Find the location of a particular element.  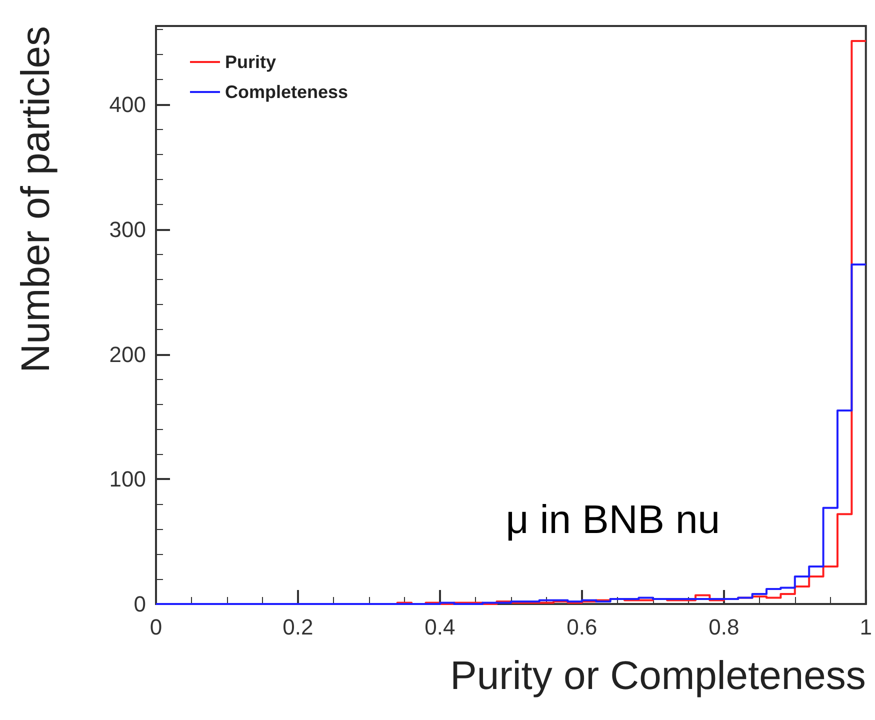

x-tick-label: 0.8 is located at coordinates (724, 627).